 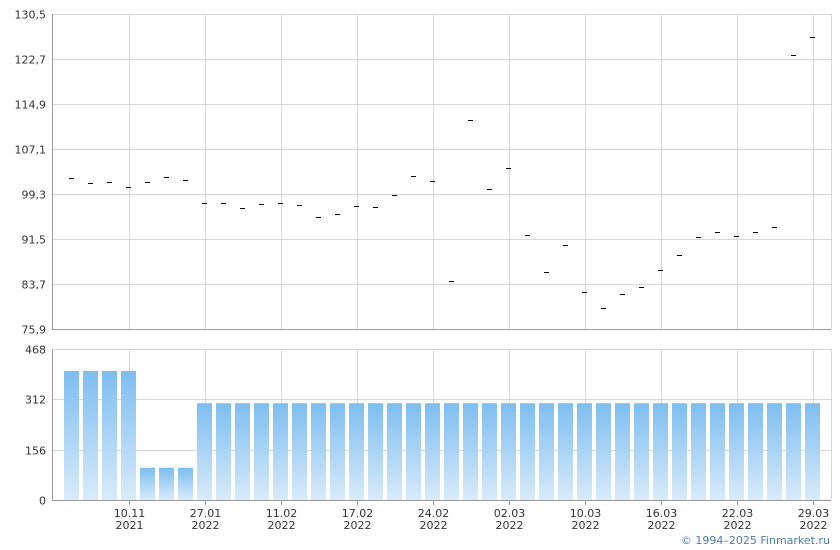 I want to click on price-y-tick-label: 83,7, so click(x=34, y=285).